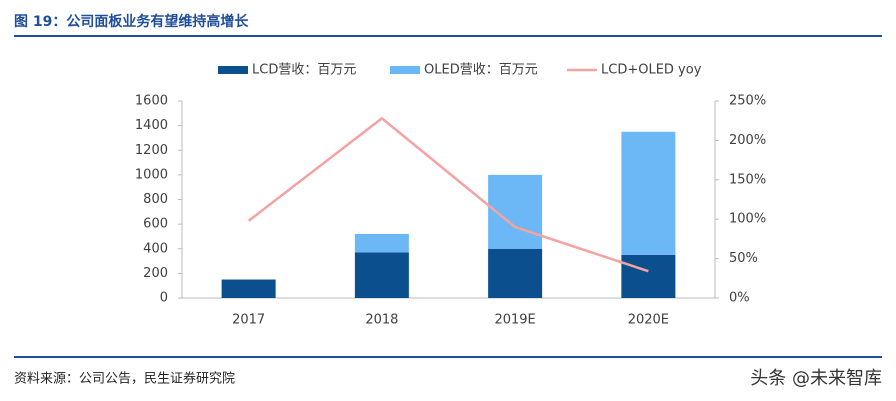 Image resolution: width=896 pixels, height=401 pixels. Describe the element at coordinates (739, 298) in the screenshot. I see `y2-tick-label: 0%` at that location.